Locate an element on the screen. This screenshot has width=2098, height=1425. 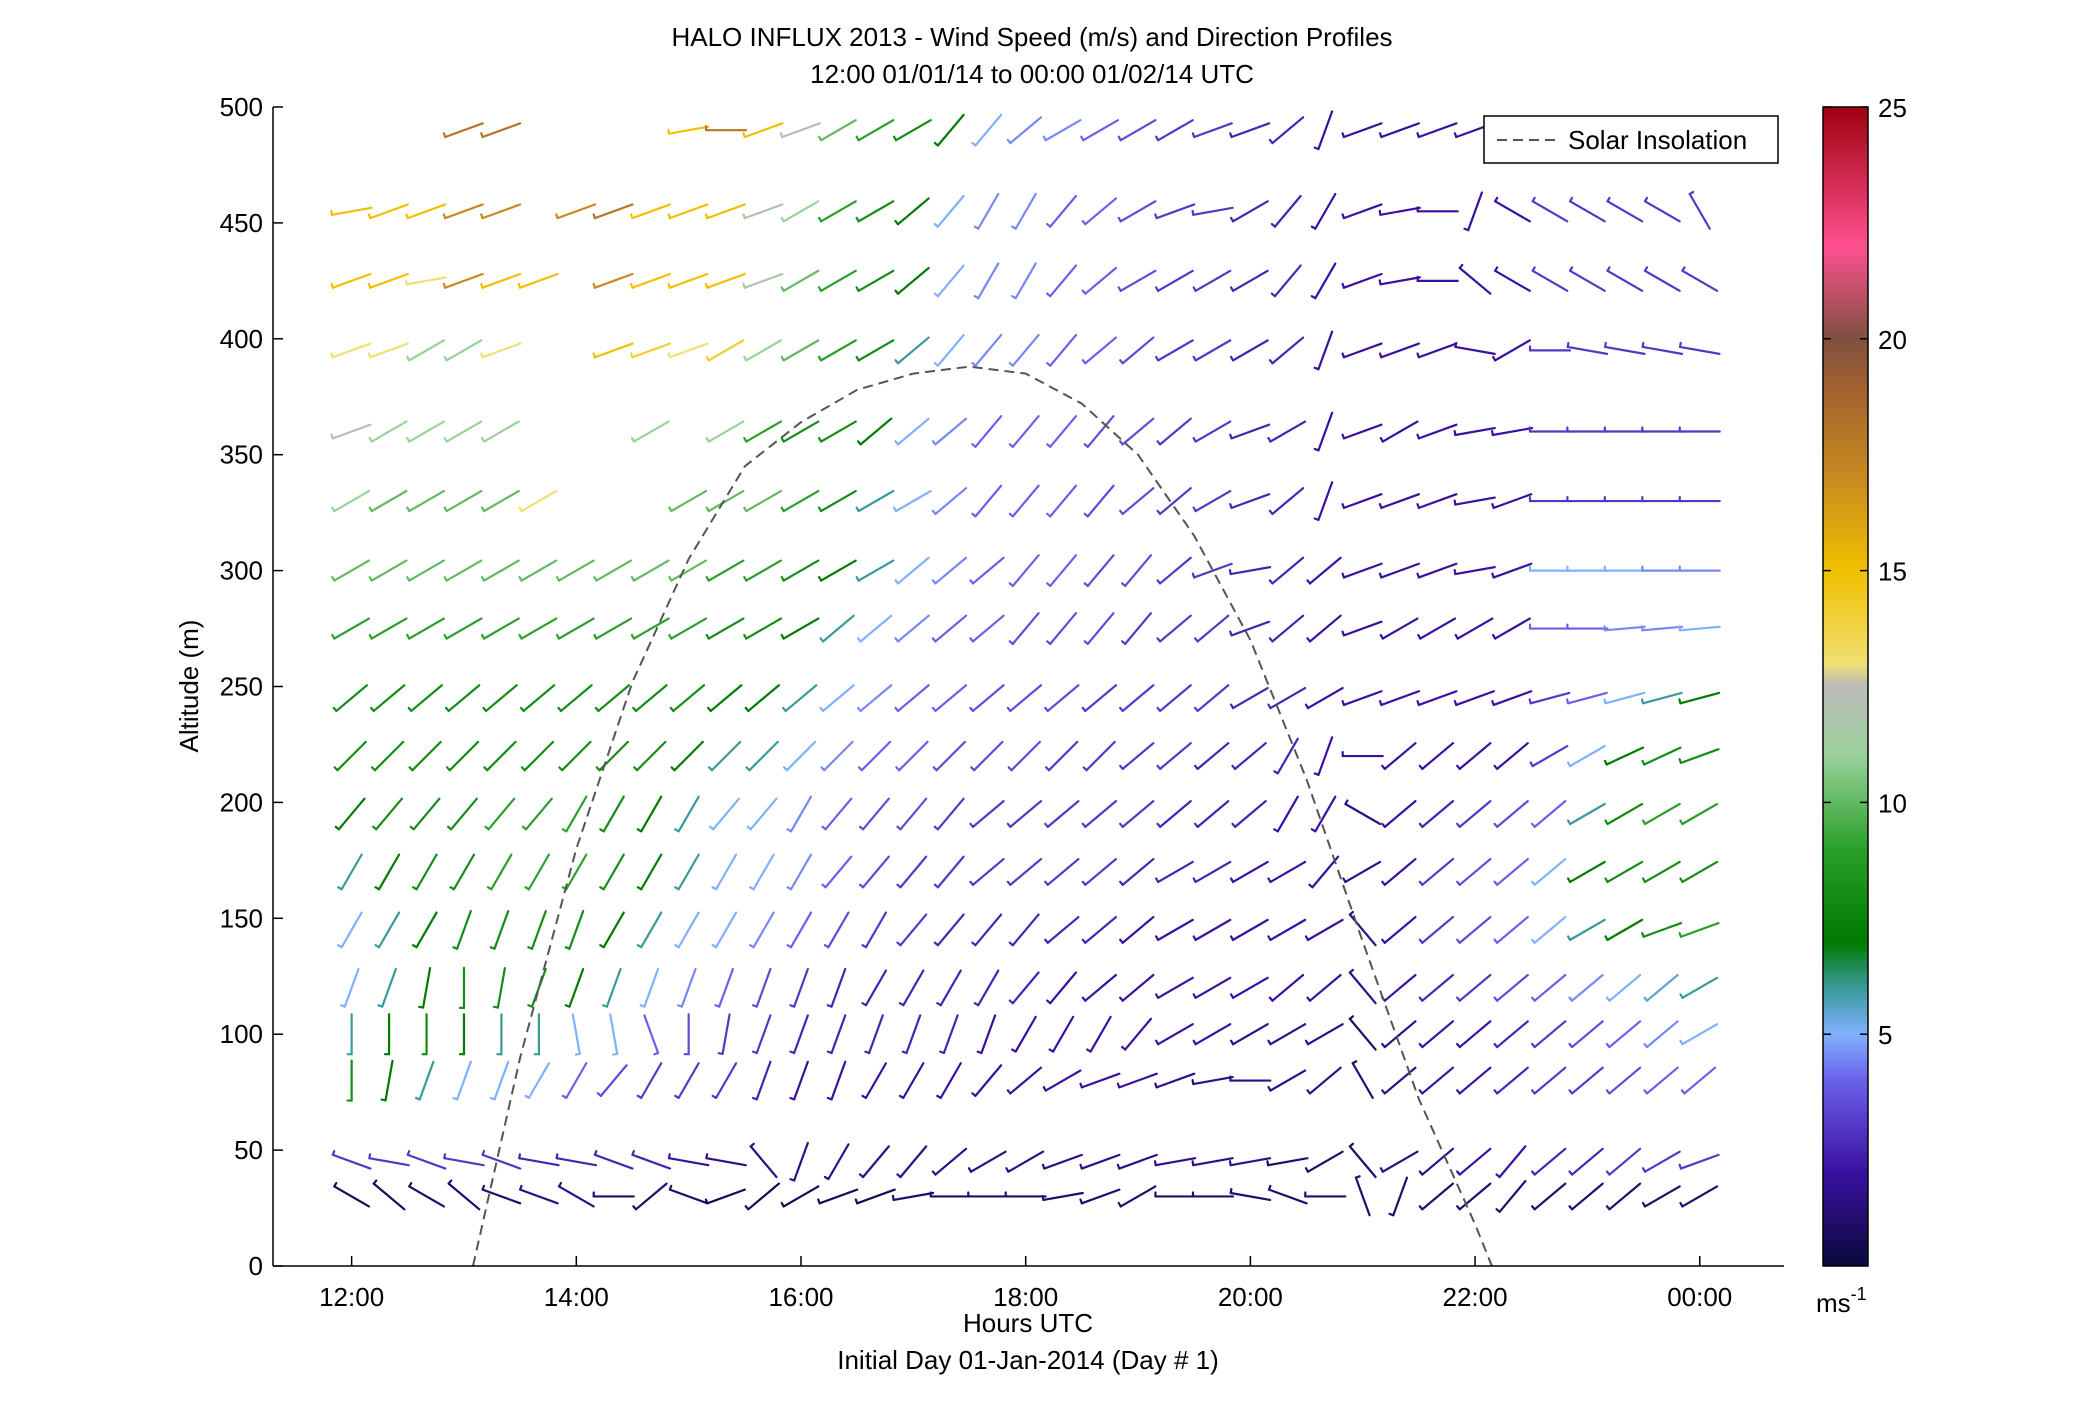
colorbar-tick-label-10: 10 is located at coordinates (1892, 803).